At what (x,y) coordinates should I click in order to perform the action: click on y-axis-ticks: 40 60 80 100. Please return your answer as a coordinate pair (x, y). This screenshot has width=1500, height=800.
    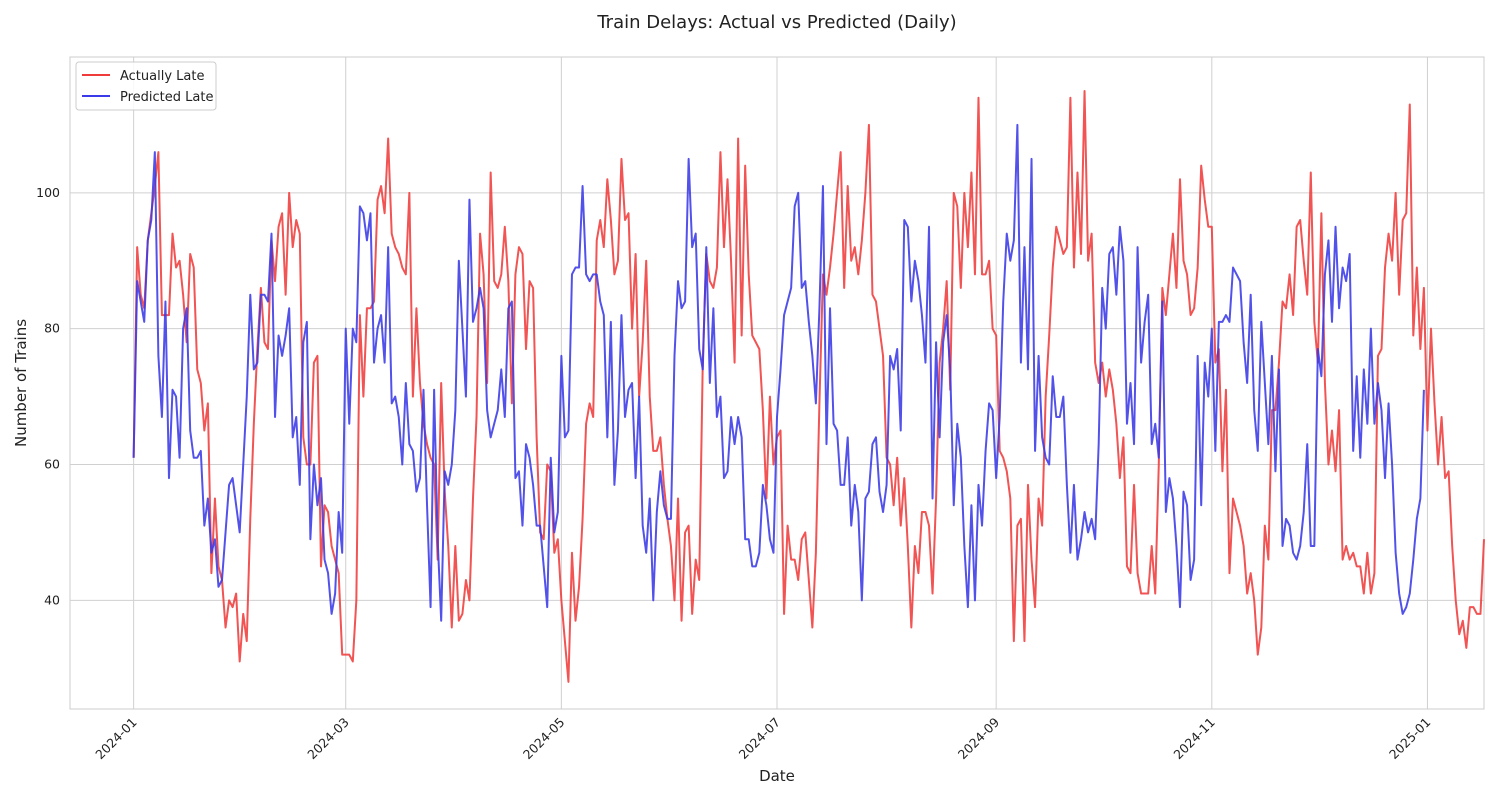
    Looking at the image, I should click on (48, 396).